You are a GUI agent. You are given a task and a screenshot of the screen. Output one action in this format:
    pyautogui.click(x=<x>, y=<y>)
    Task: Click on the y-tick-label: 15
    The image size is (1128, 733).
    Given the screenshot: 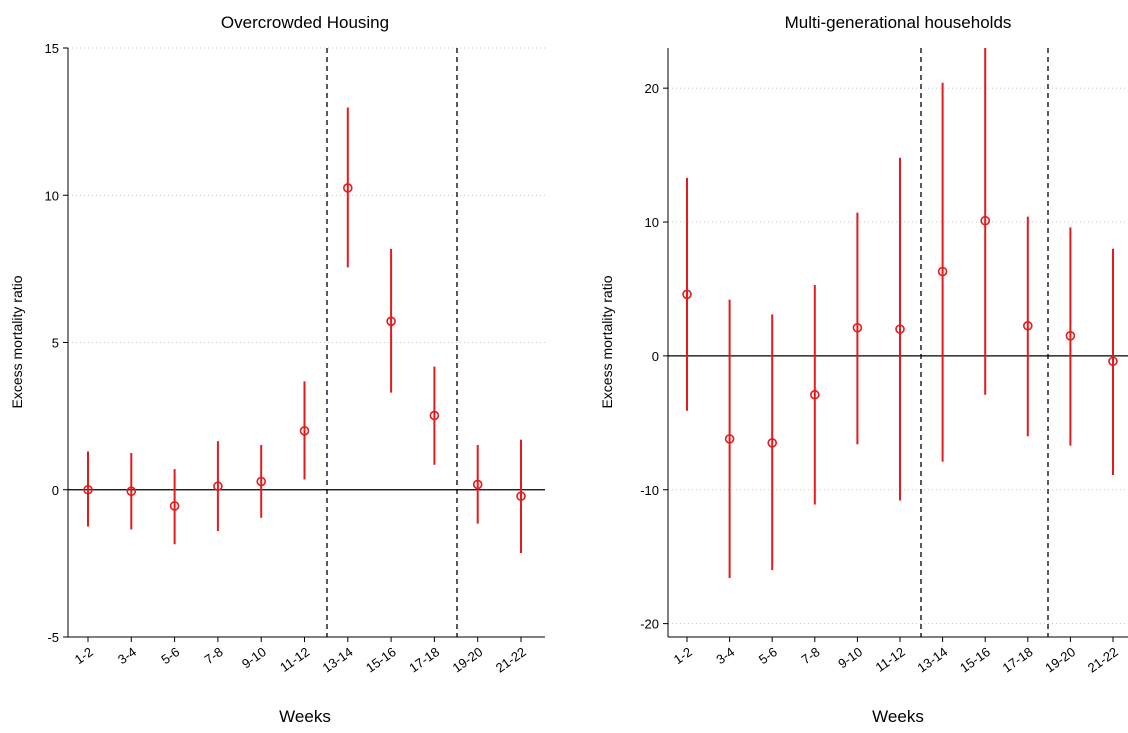 What is the action you would take?
    pyautogui.click(x=52, y=48)
    